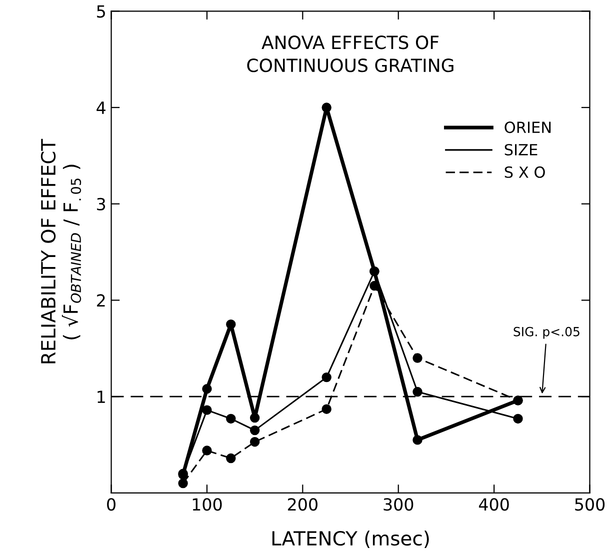  What do you see at coordinates (590, 504) in the screenshot?
I see `x-tick-label: 500` at bounding box center [590, 504].